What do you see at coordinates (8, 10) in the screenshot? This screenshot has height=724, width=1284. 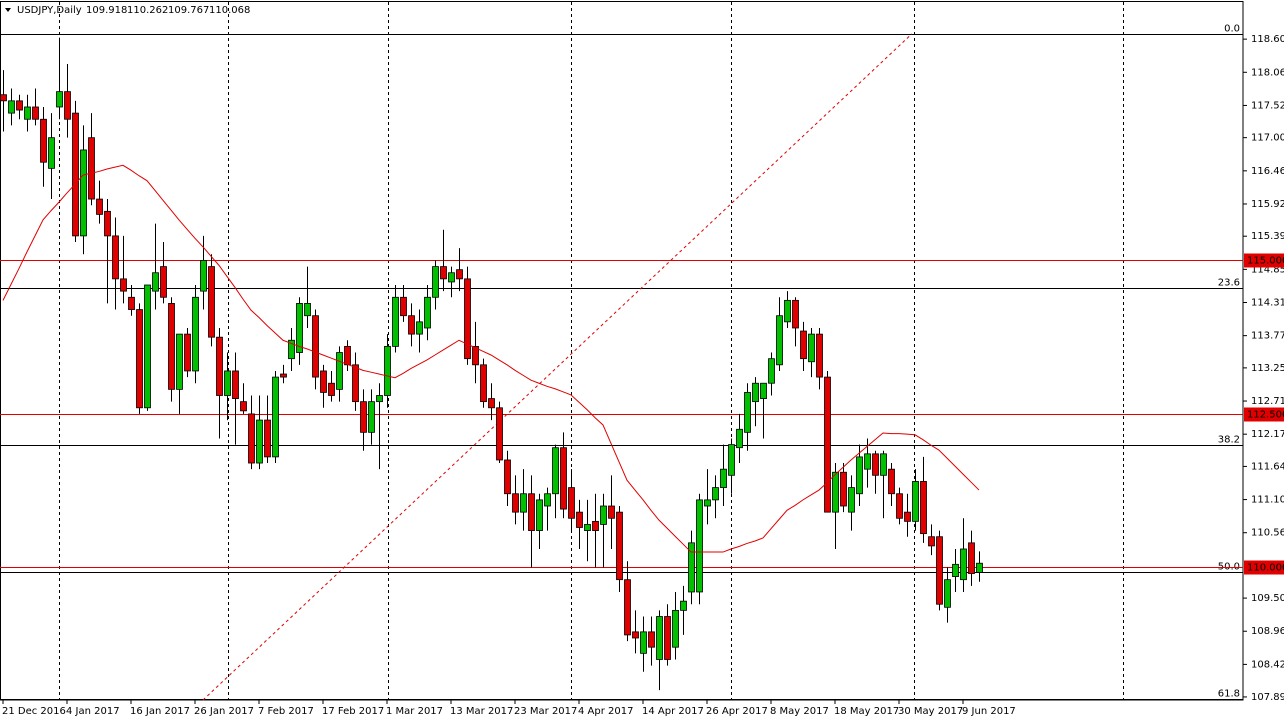 I see `menu-arrow` at bounding box center [8, 10].